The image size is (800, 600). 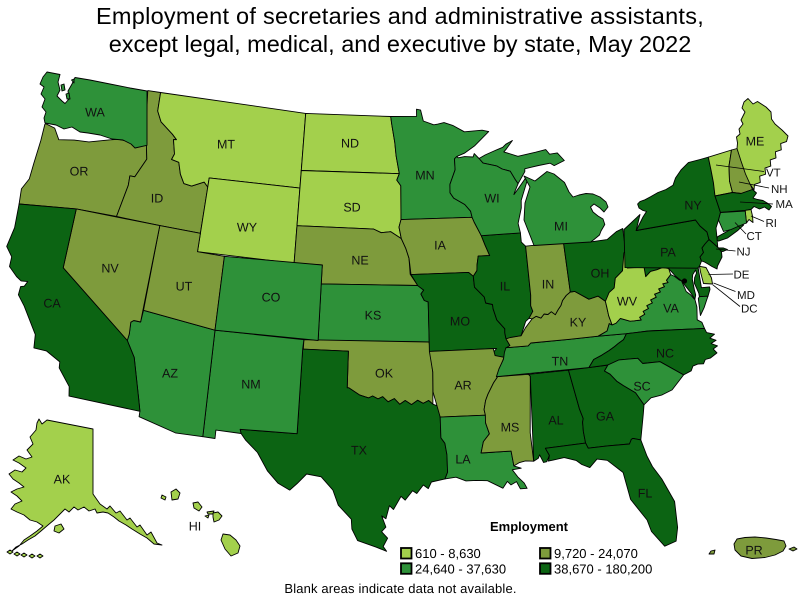 What do you see at coordinates (463, 459) in the screenshot?
I see `svg-text: LA` at bounding box center [463, 459].